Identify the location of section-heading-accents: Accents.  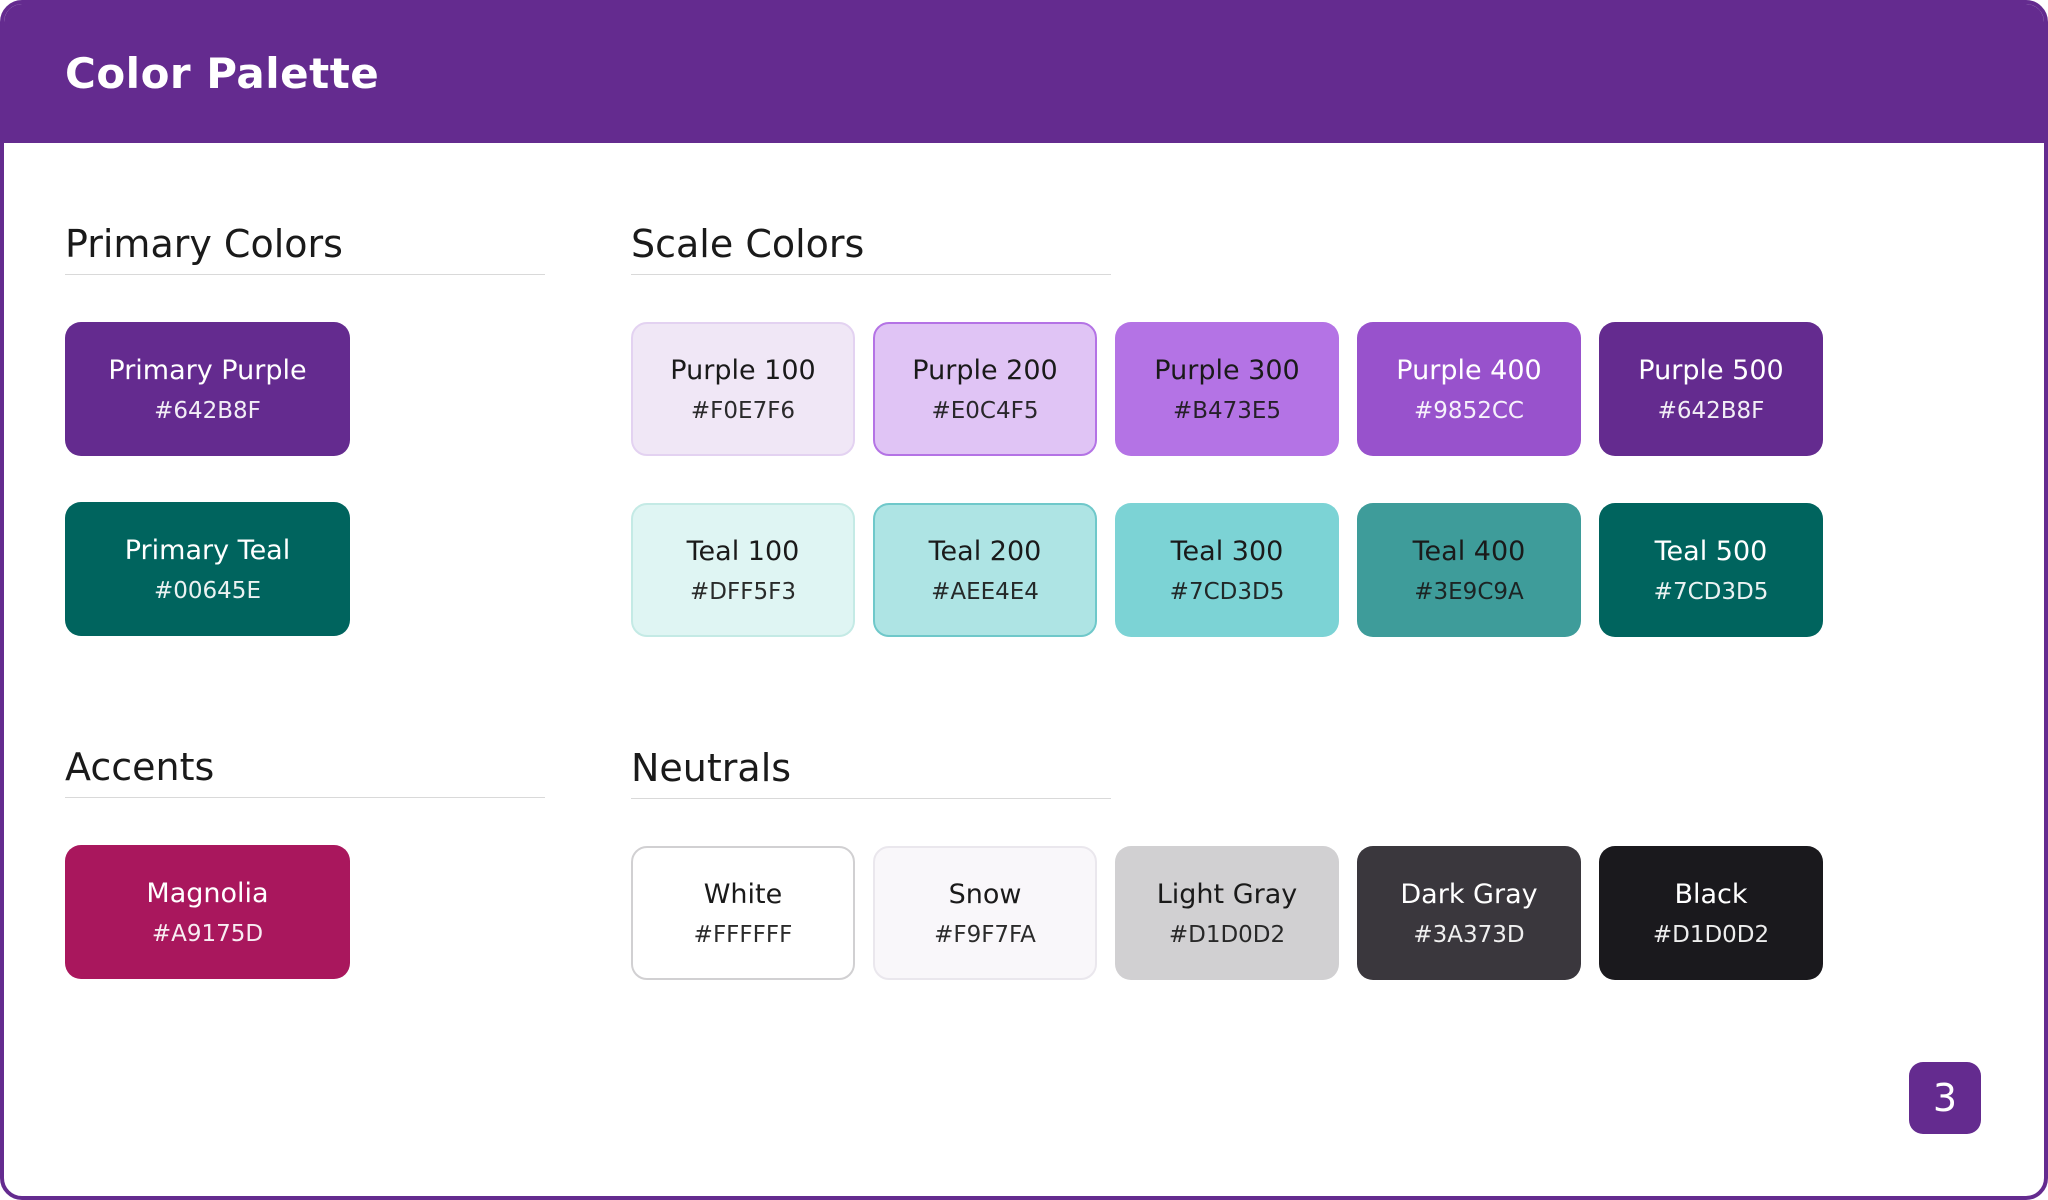
(305, 771).